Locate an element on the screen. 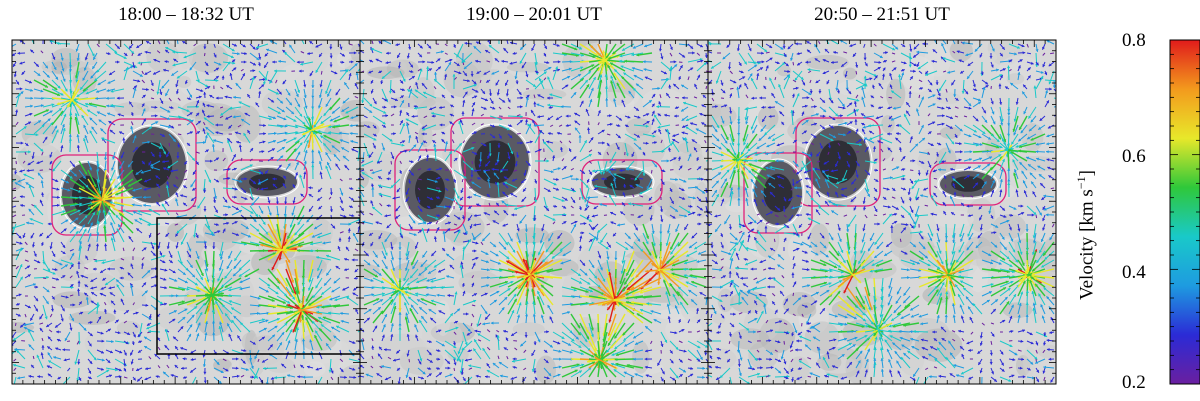 This screenshot has width=1200, height=401. colorbar-label-superscript: −1 is located at coordinates (1081, 183).